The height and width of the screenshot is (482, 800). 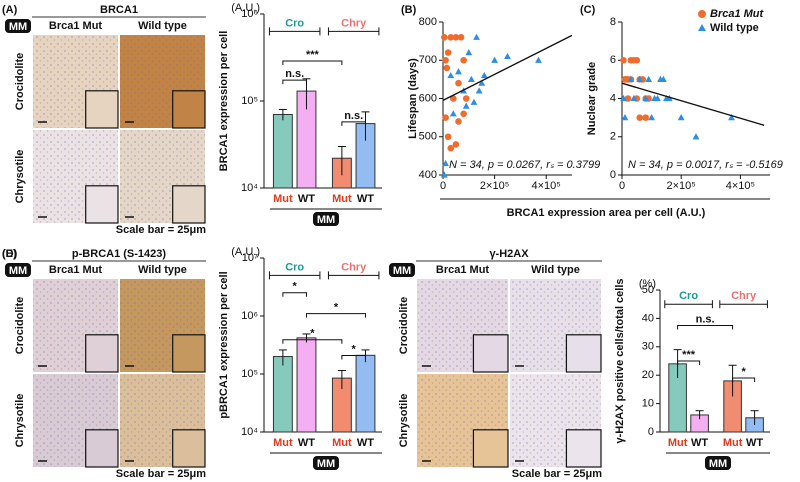 I want to click on y-tick-label: 10⁵, so click(x=249, y=374).